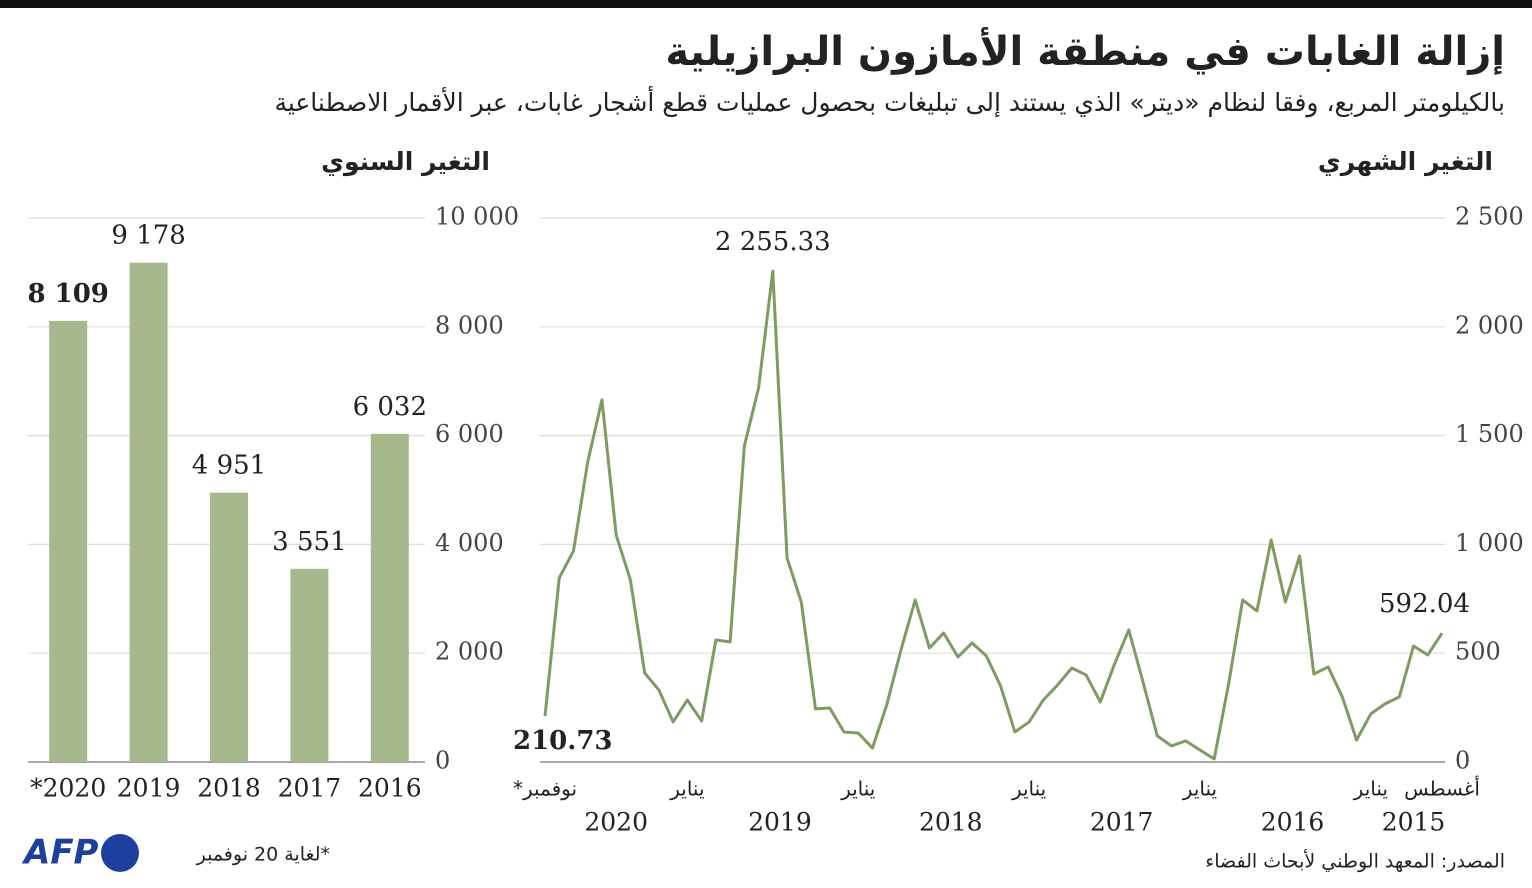 This screenshot has width=1532, height=888. What do you see at coordinates (1489, 217) in the screenshot?
I see `y-tick-label: 2 500` at bounding box center [1489, 217].